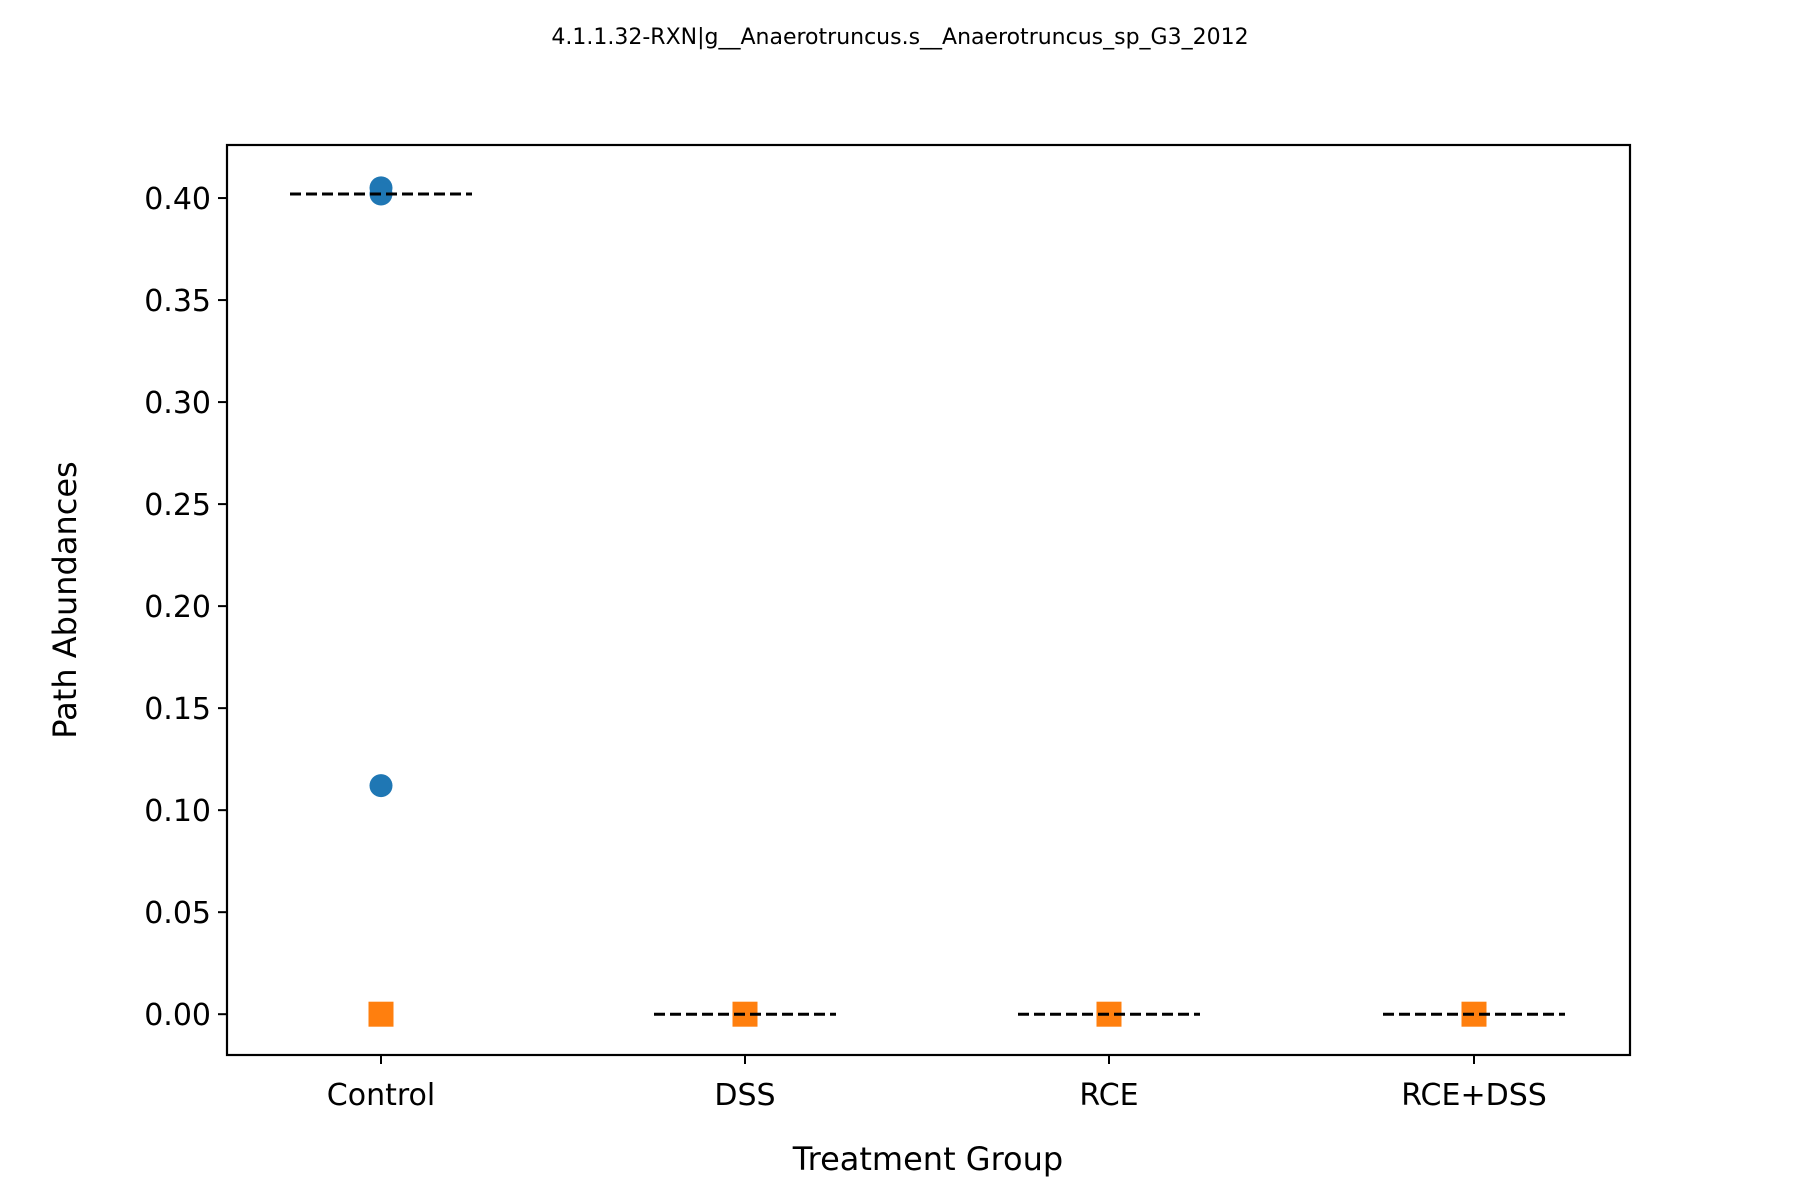 This screenshot has height=1200, width=1800. Describe the element at coordinates (177, 1015) in the screenshot. I see `y-tick-label: 0.00` at that location.